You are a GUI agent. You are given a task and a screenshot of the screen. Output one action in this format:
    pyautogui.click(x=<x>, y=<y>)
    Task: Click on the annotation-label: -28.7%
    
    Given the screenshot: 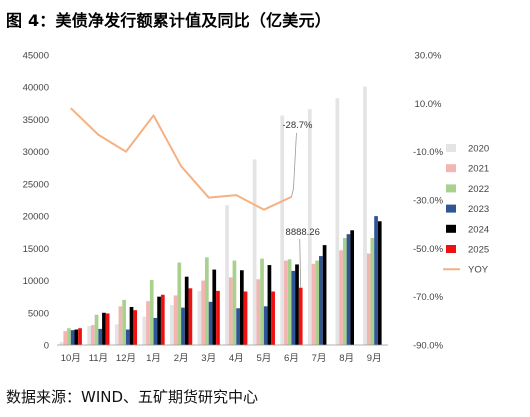 What is the action you would take?
    pyautogui.click(x=297, y=125)
    